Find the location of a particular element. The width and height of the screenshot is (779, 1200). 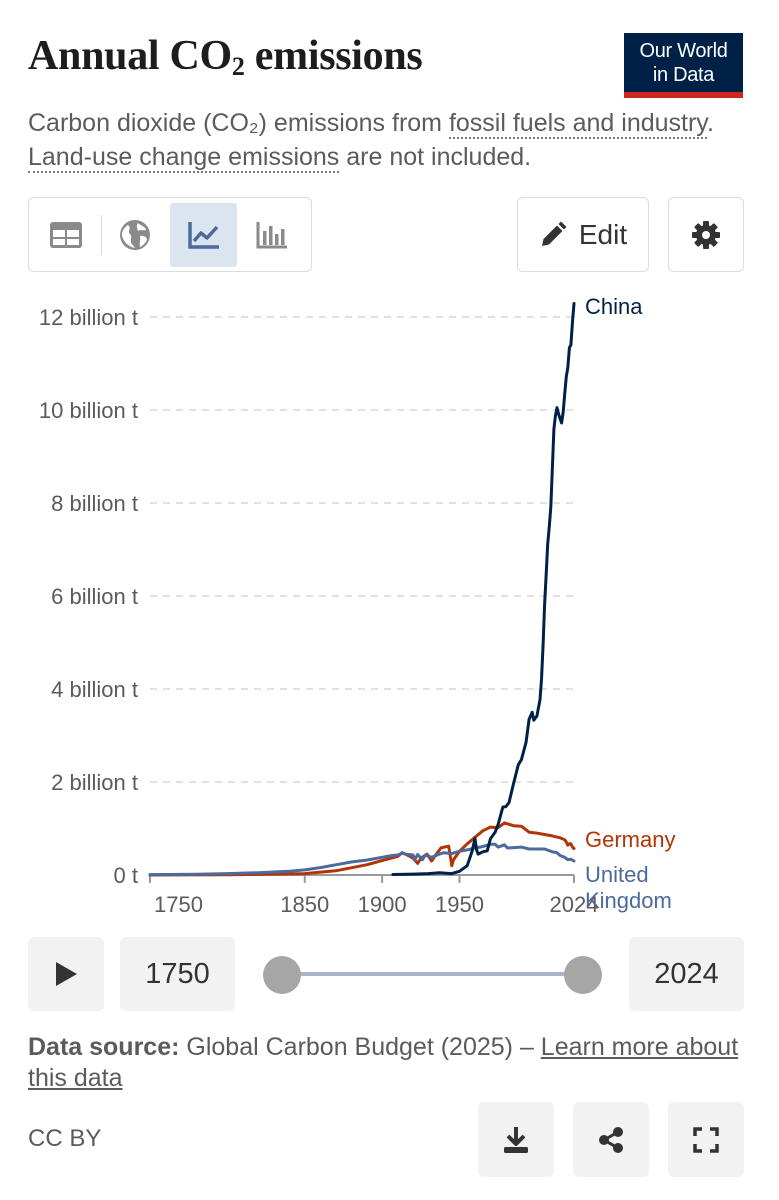

bar-chart-icon is located at coordinates (271, 234).